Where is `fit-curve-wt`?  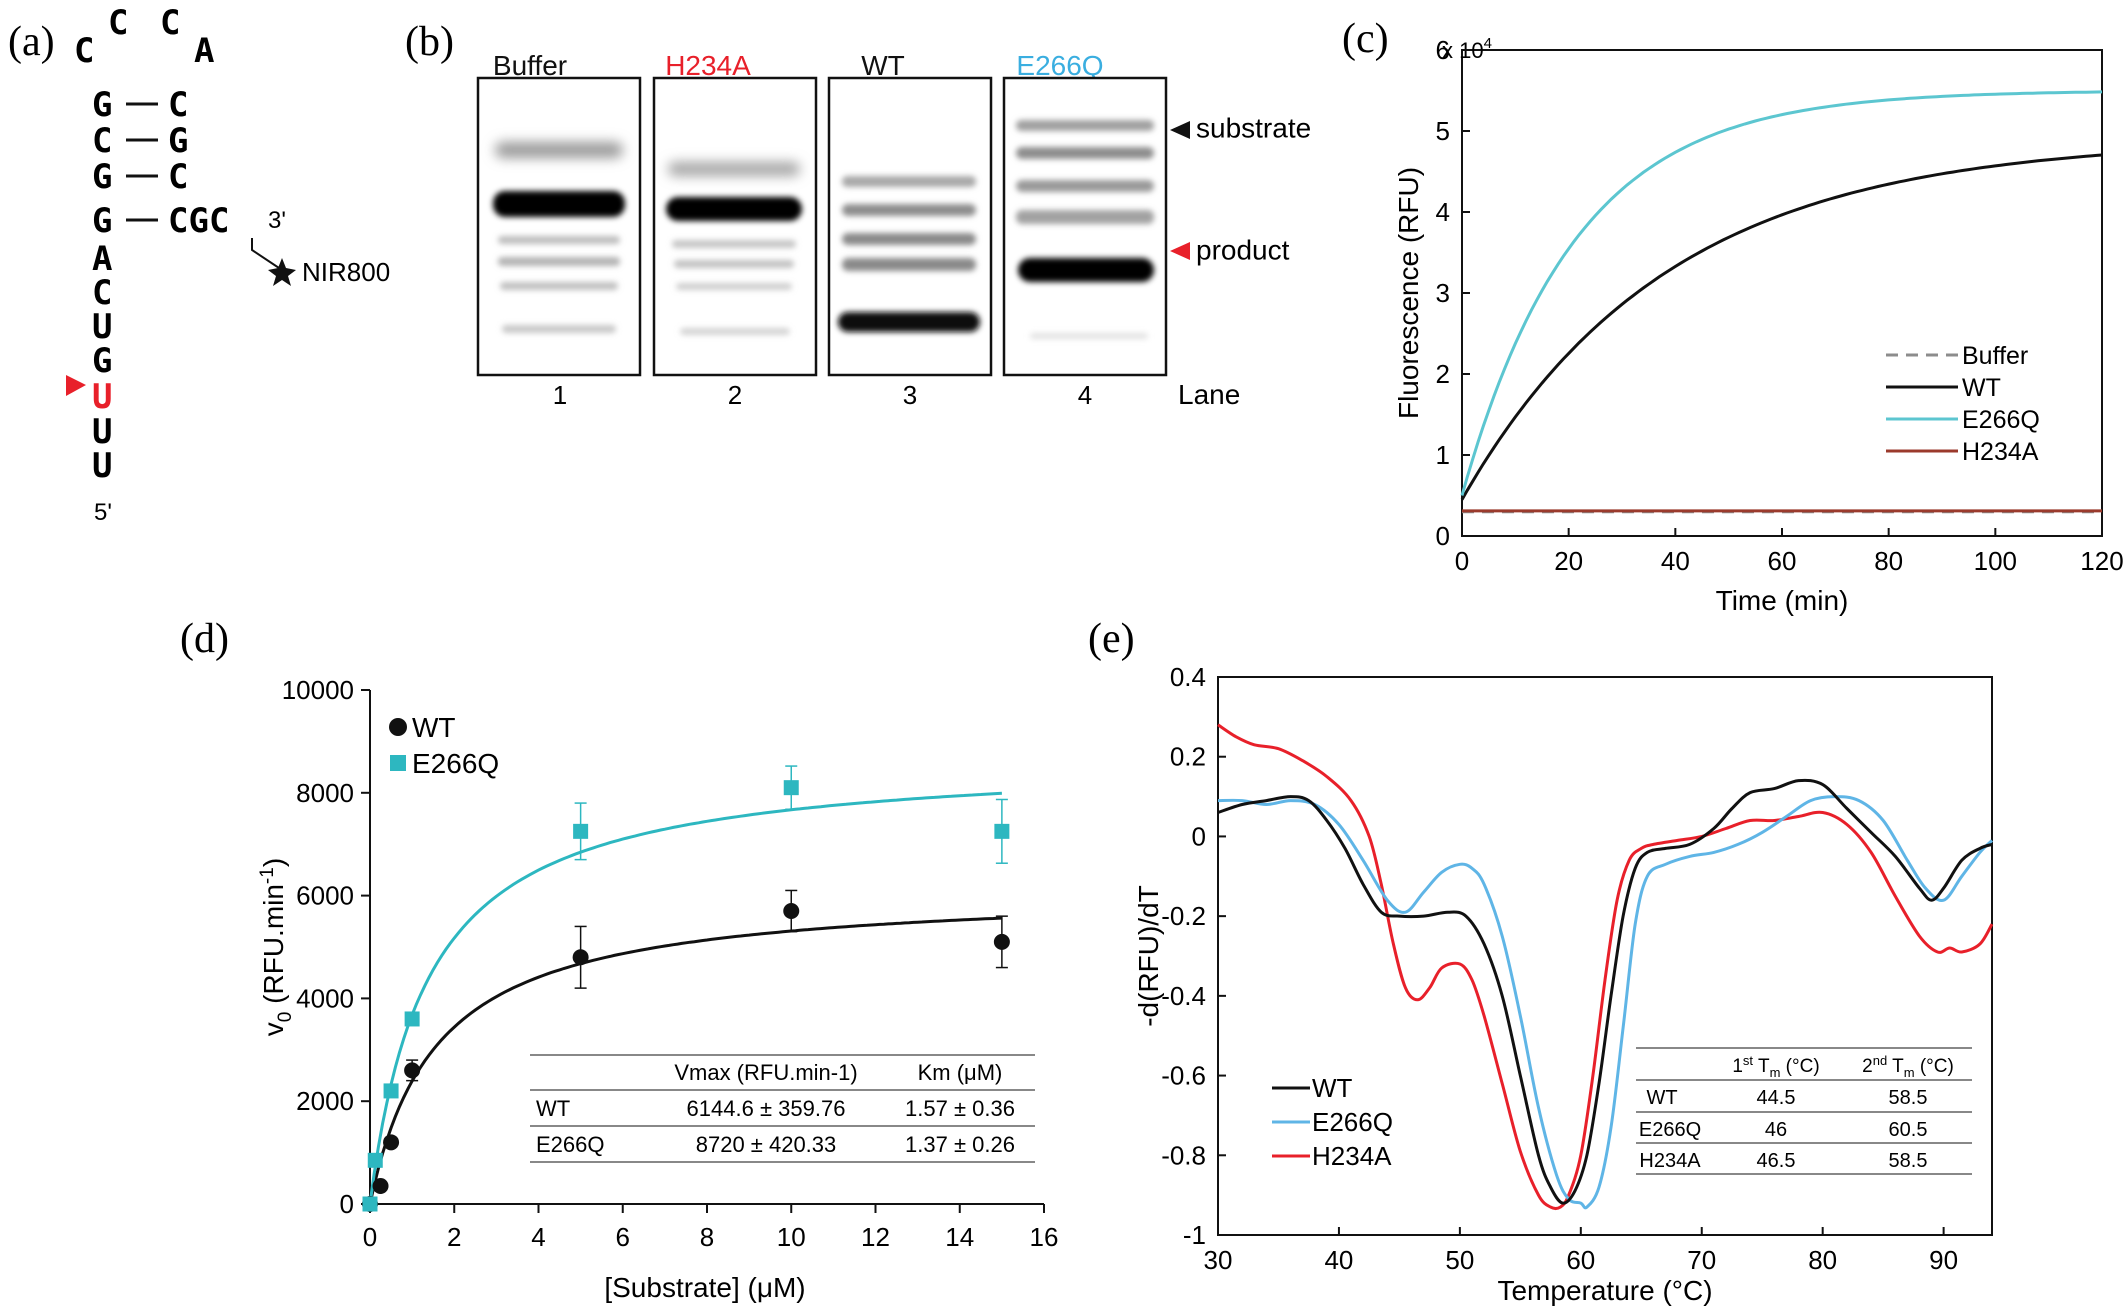 fit-curve-wt is located at coordinates (685, 1060).